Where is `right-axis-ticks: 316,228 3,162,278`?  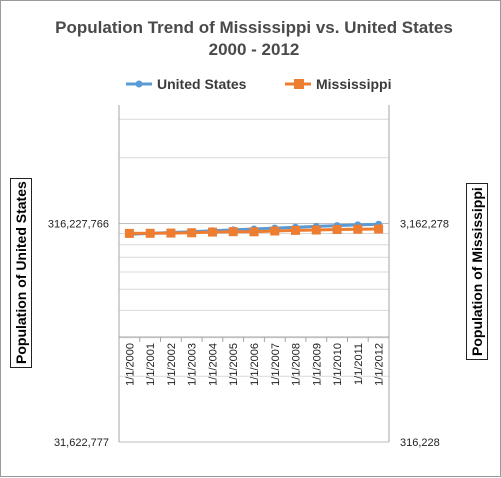
right-axis-ticks: 316,228 3,162,278 is located at coordinates (424, 334).